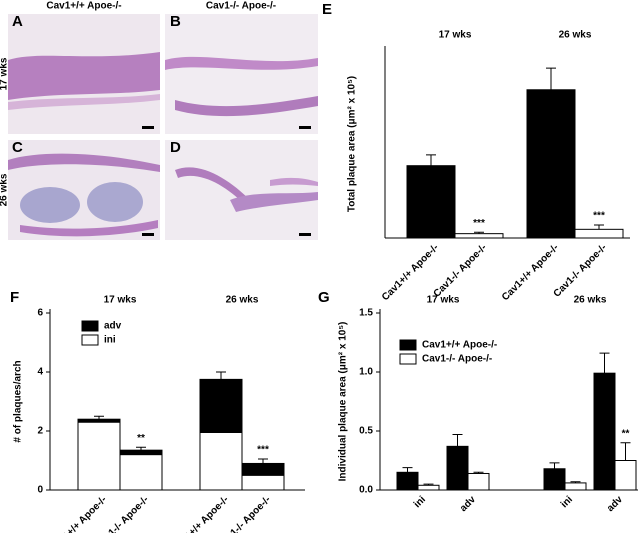 This screenshot has width=640, height=533. What do you see at coordinates (18, 401) in the screenshot?
I see `y-axis-label: # of plaques/arch` at bounding box center [18, 401].